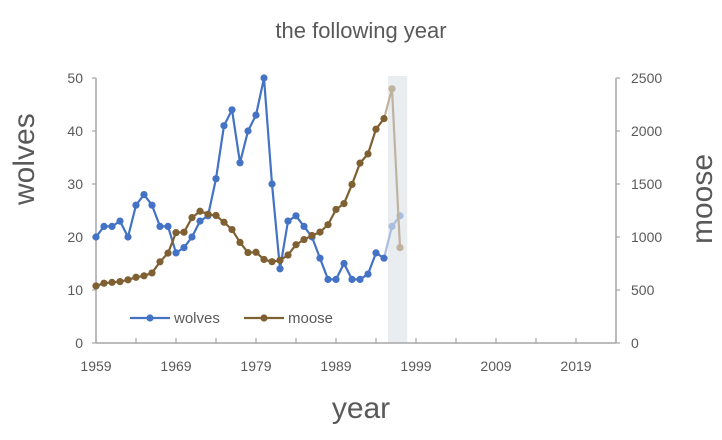 The image size is (722, 440). What do you see at coordinates (361, 30) in the screenshot?
I see `chart-title: the following year` at bounding box center [361, 30].